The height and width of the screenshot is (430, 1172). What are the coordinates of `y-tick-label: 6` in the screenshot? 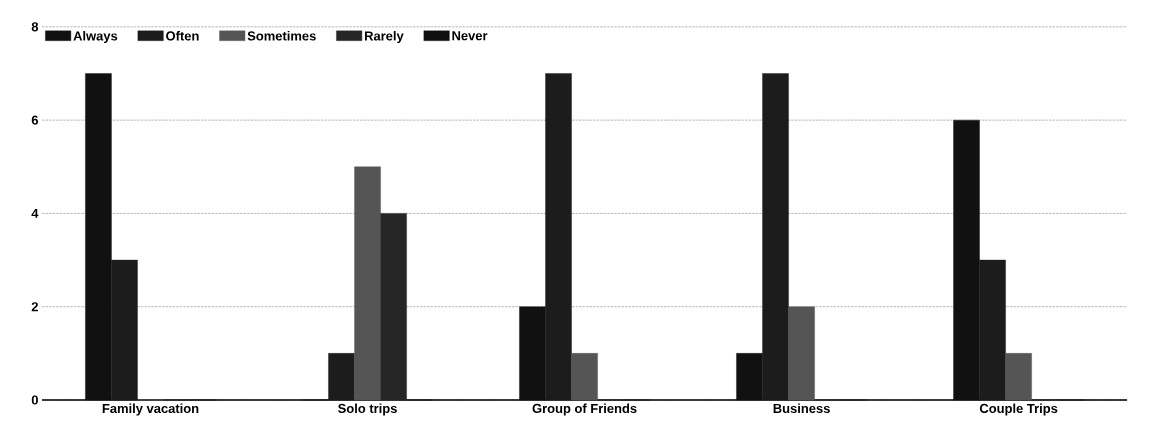 It's located at (35, 120).